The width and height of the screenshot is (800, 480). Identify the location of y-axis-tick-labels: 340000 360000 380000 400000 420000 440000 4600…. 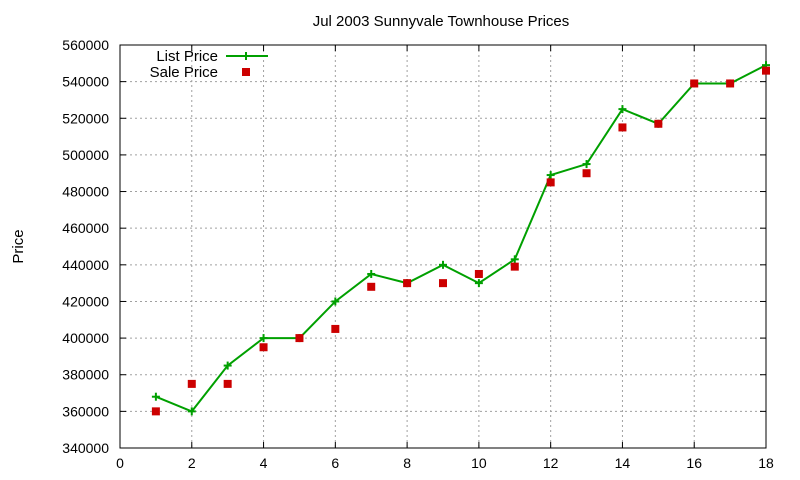
(85, 246).